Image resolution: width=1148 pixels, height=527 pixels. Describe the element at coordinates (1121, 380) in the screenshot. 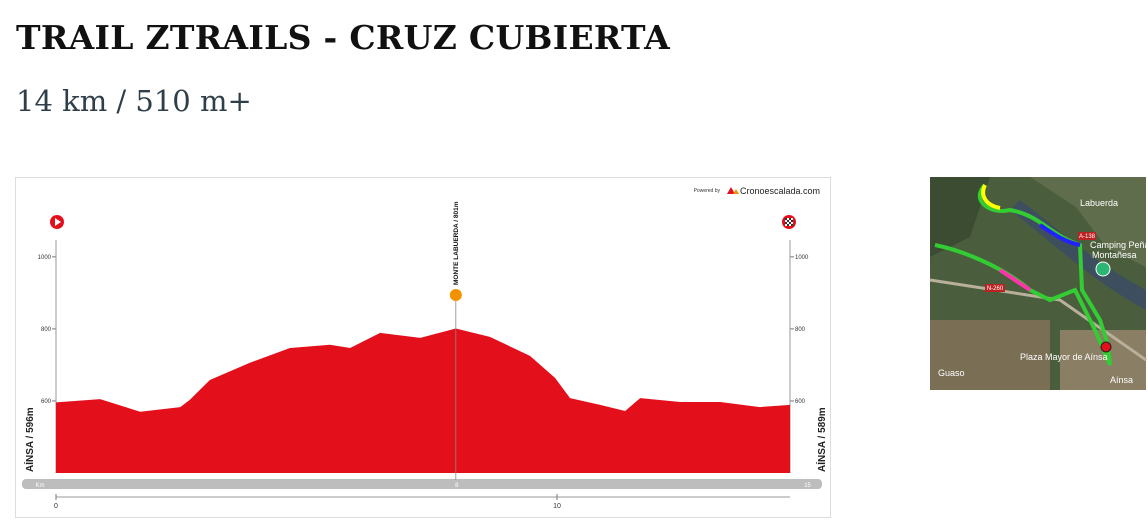

I see `map-label: Aínsa` at that location.